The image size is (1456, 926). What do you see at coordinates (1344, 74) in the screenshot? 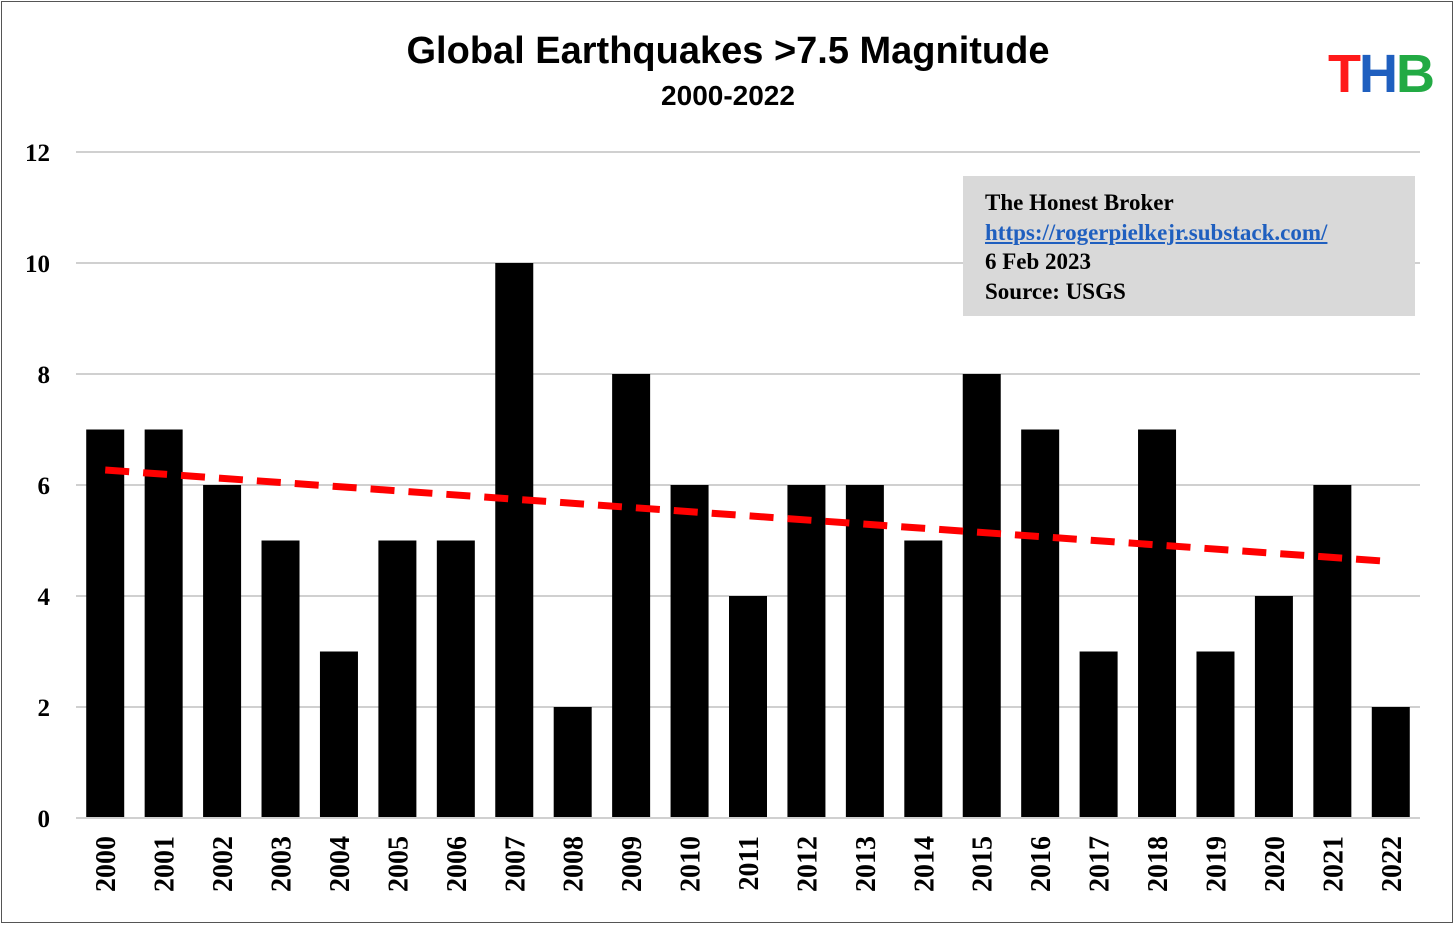
I see `logo-letter-t: T` at bounding box center [1344, 74].